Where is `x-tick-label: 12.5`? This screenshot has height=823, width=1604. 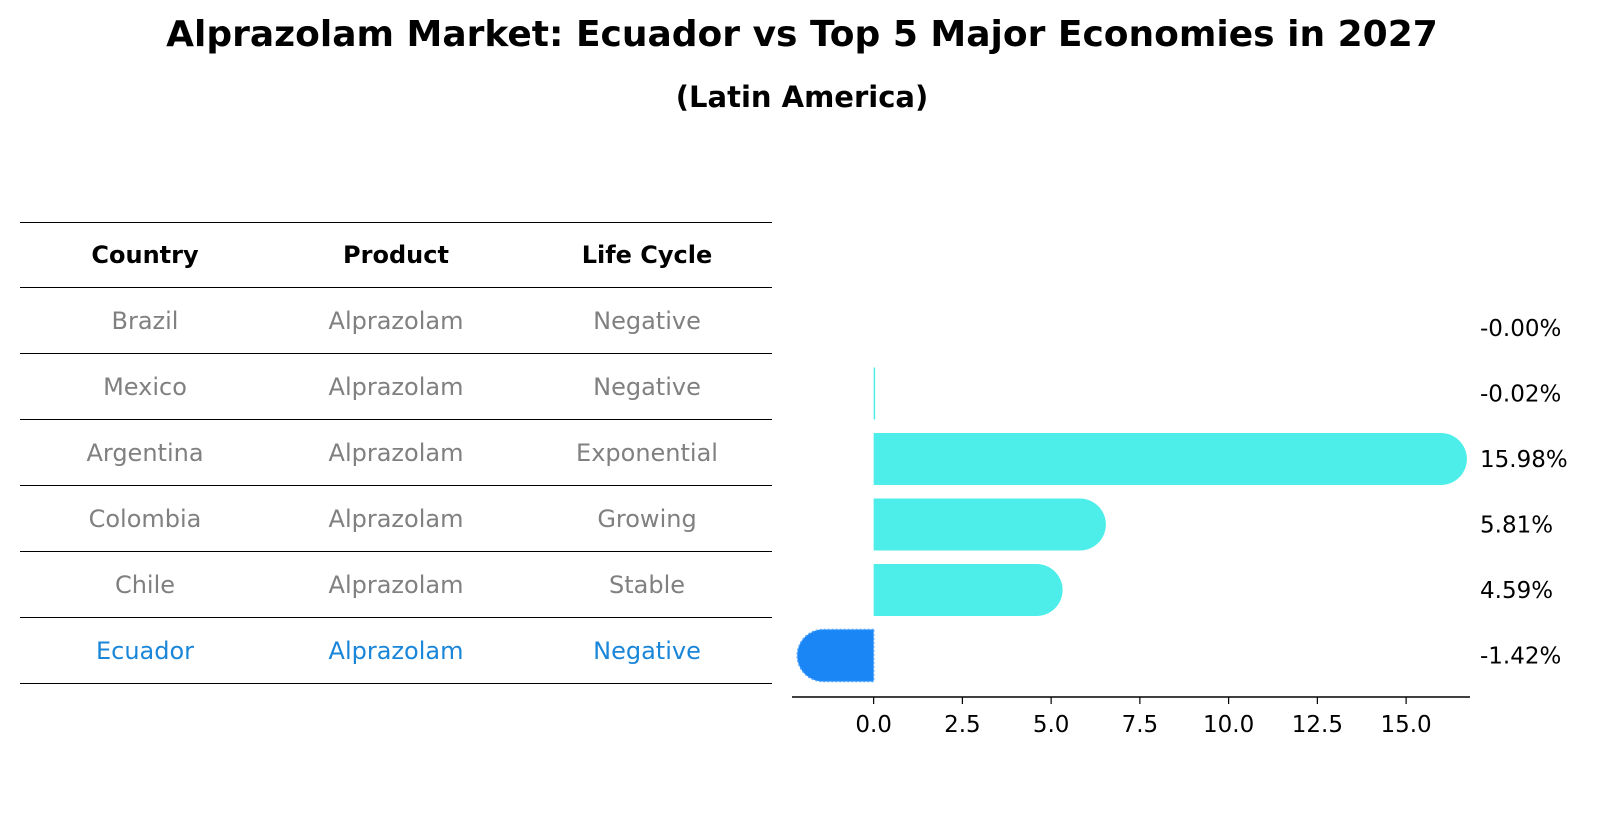
x-tick-label: 12.5 is located at coordinates (1317, 725).